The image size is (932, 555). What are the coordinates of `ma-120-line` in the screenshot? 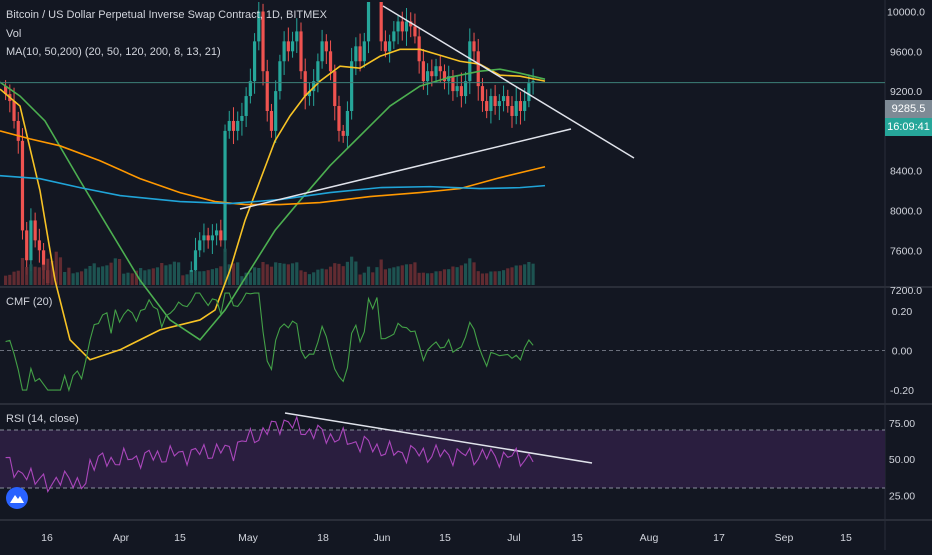 It's located at (273, 168).